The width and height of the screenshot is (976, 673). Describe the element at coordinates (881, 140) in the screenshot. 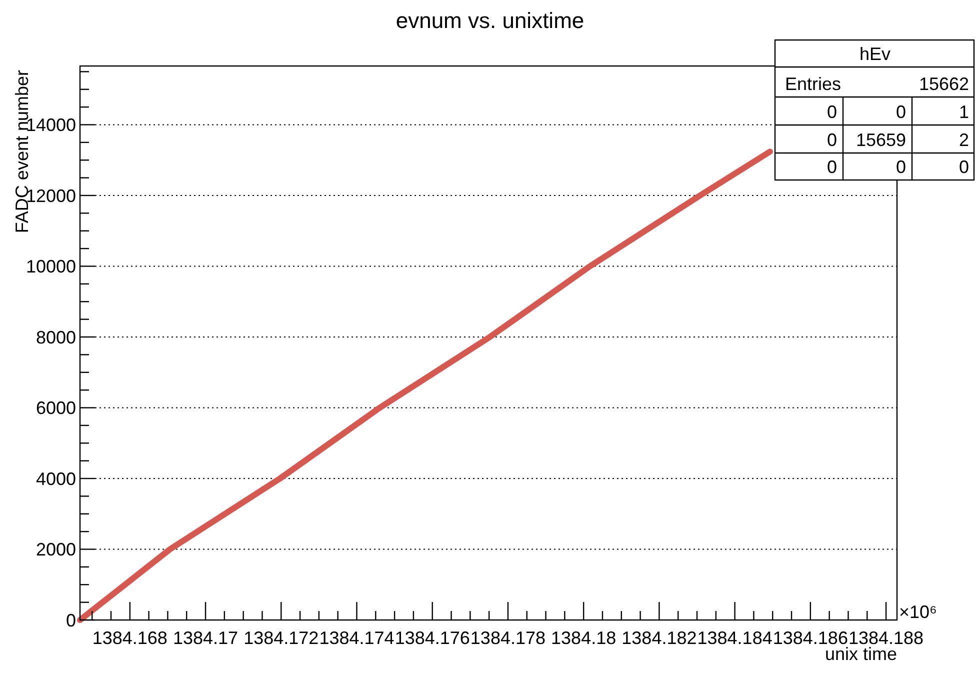

I see `annotation: 15659` at that location.